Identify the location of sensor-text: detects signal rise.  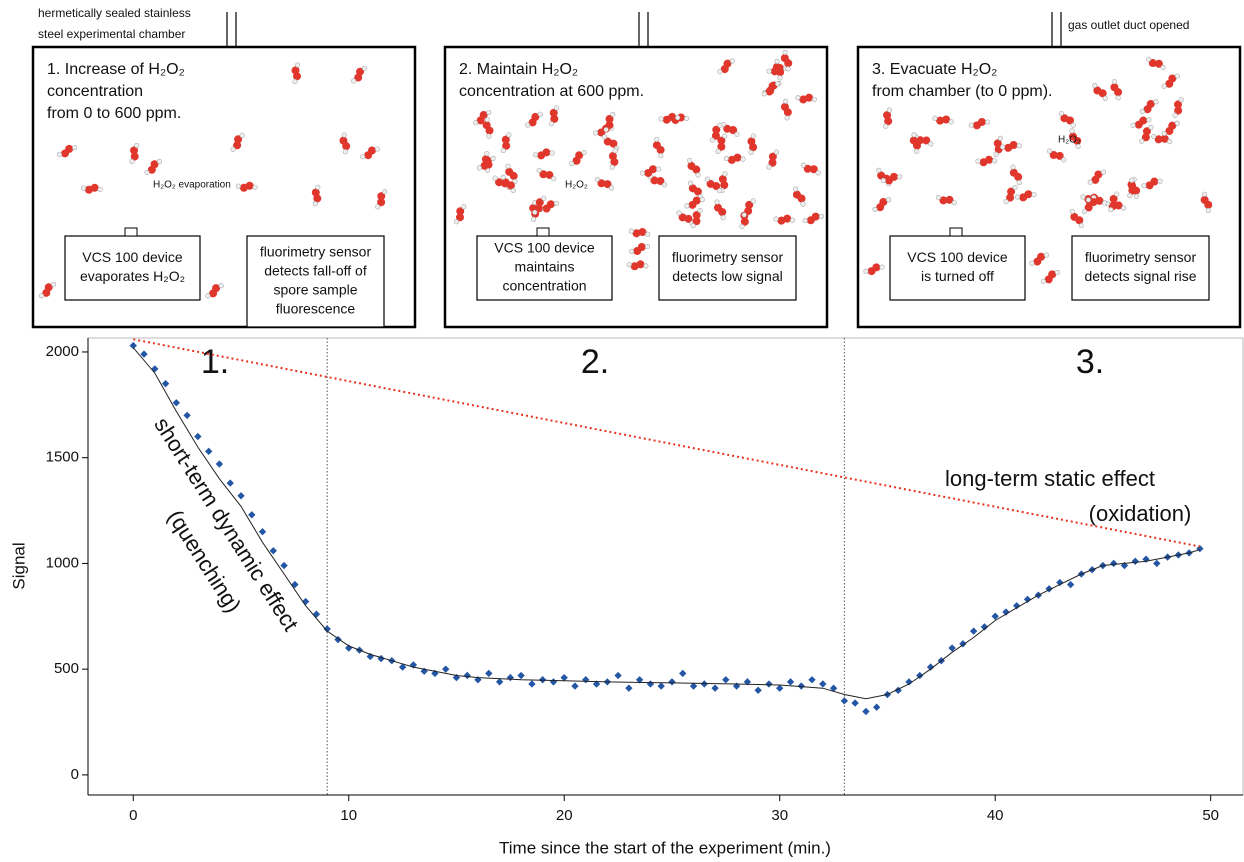
(1140, 276).